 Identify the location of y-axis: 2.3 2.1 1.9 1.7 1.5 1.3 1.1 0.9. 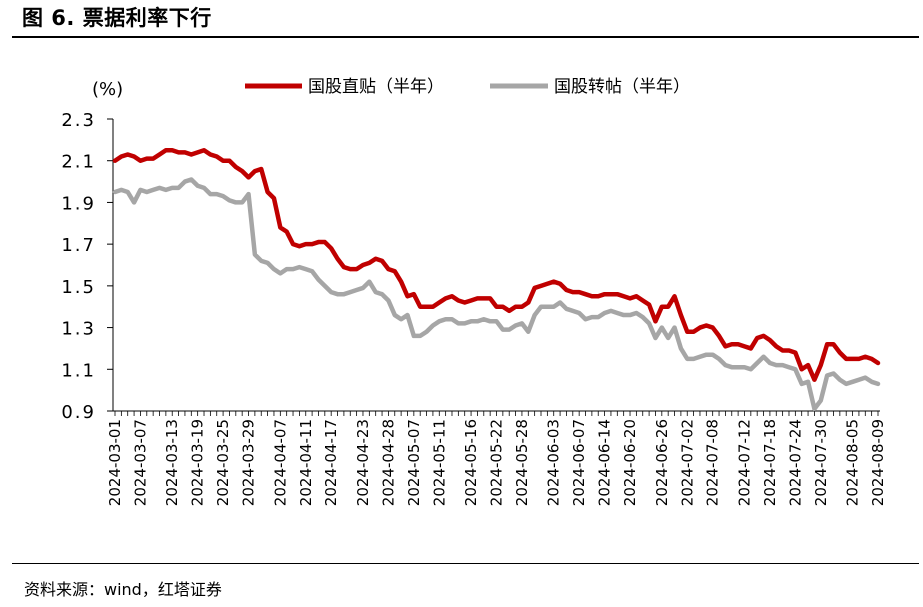
(87, 266).